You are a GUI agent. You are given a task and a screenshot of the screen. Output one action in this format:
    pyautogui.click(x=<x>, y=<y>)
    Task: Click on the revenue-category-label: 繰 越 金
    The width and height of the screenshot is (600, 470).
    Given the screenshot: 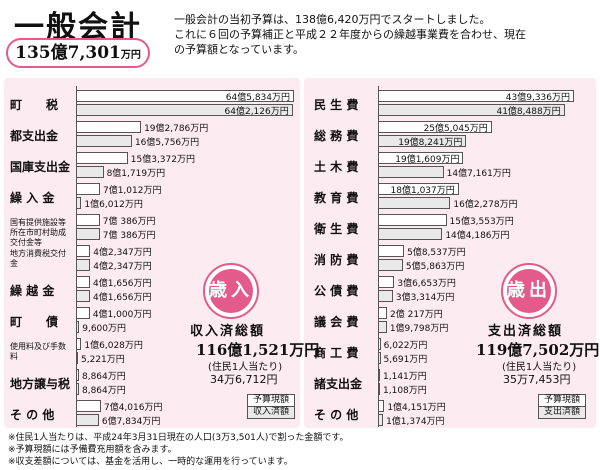 What is the action you would take?
    pyautogui.click(x=32, y=291)
    